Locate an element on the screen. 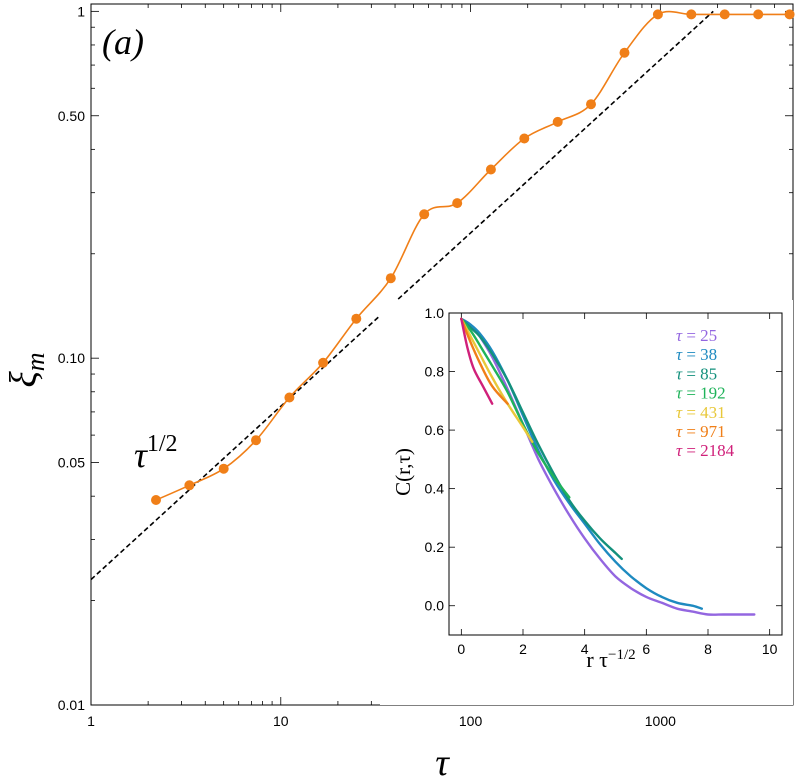  inset-legend-entry: τ = 38 is located at coordinates (696, 354).